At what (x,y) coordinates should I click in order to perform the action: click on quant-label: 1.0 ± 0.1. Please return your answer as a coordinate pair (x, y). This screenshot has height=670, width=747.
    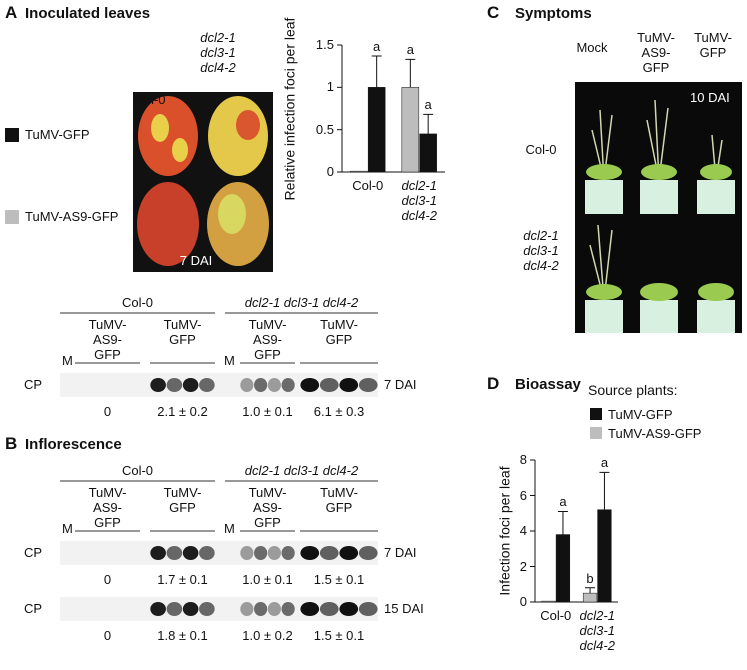
    Looking at the image, I should click on (267, 411).